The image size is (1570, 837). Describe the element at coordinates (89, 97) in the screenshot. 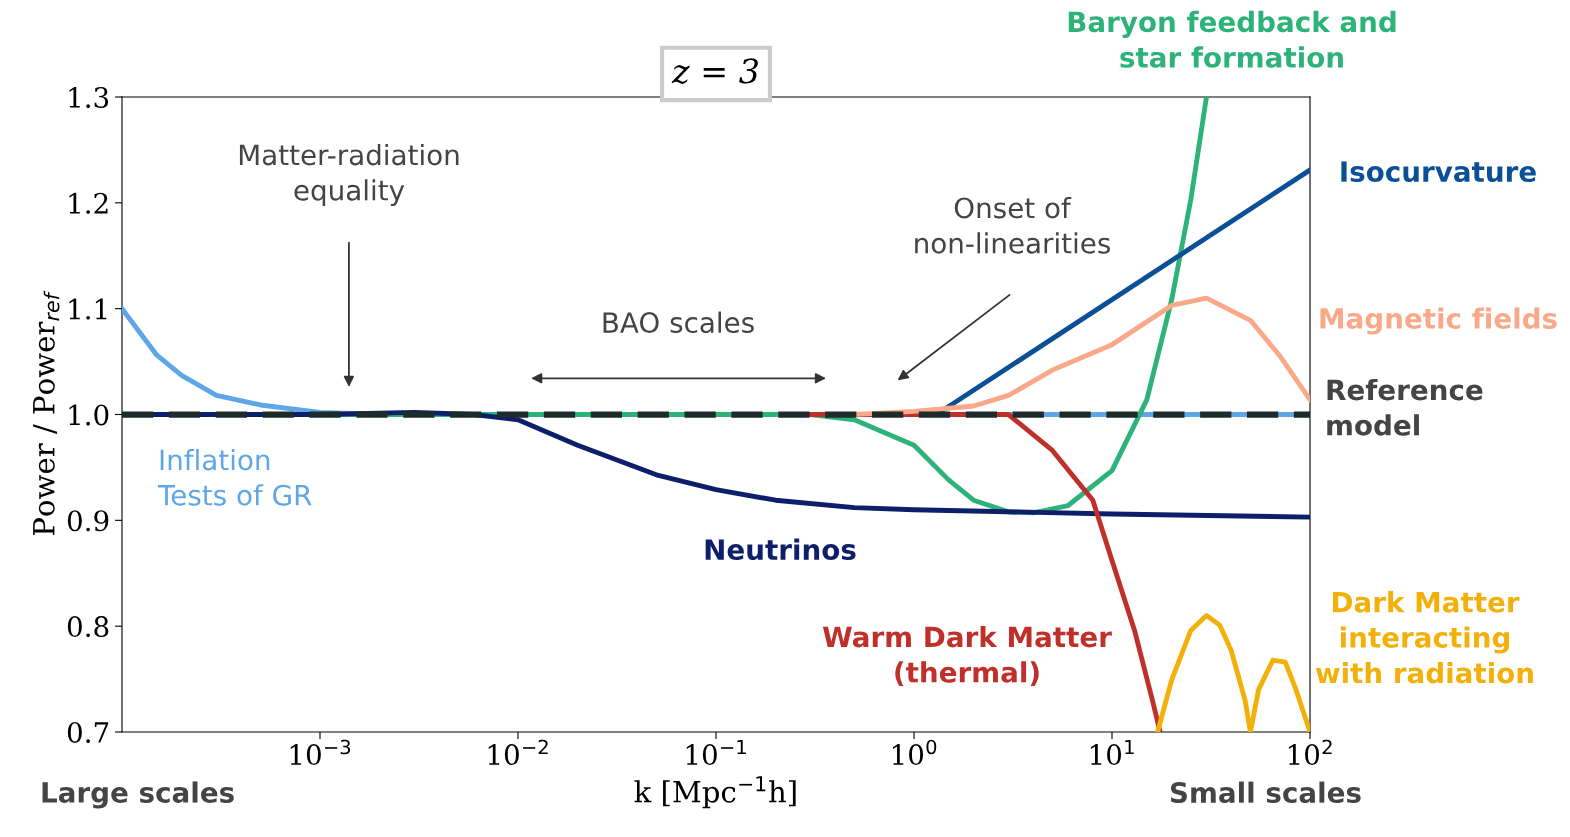

I see `y-tick-label: 1.3` at that location.